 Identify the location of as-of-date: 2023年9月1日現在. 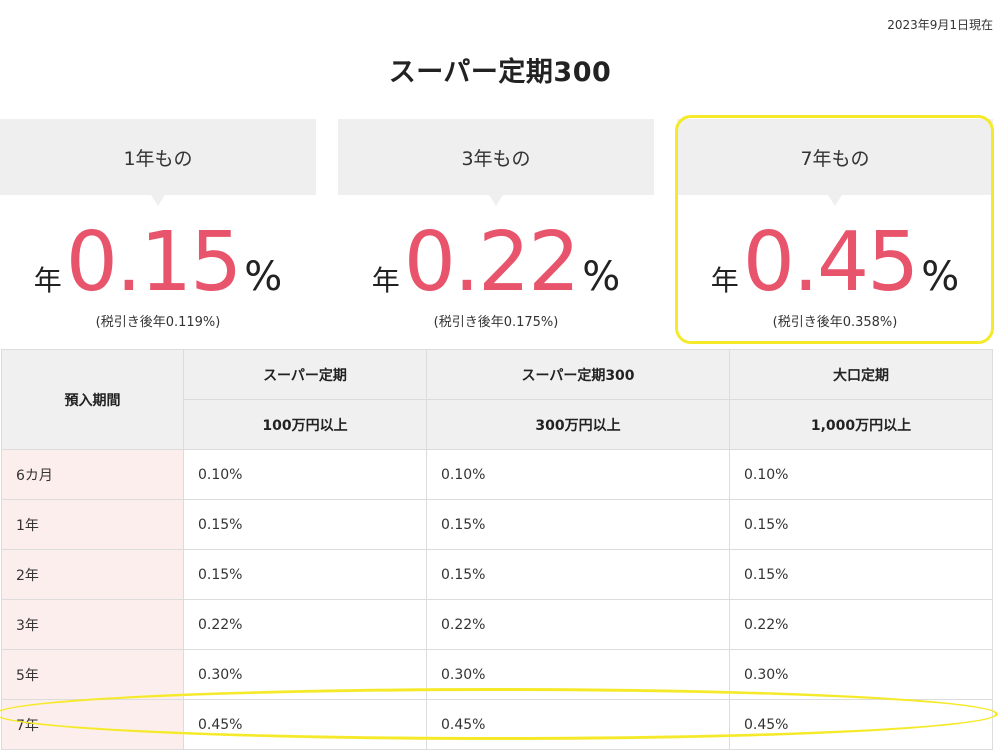
(940, 25).